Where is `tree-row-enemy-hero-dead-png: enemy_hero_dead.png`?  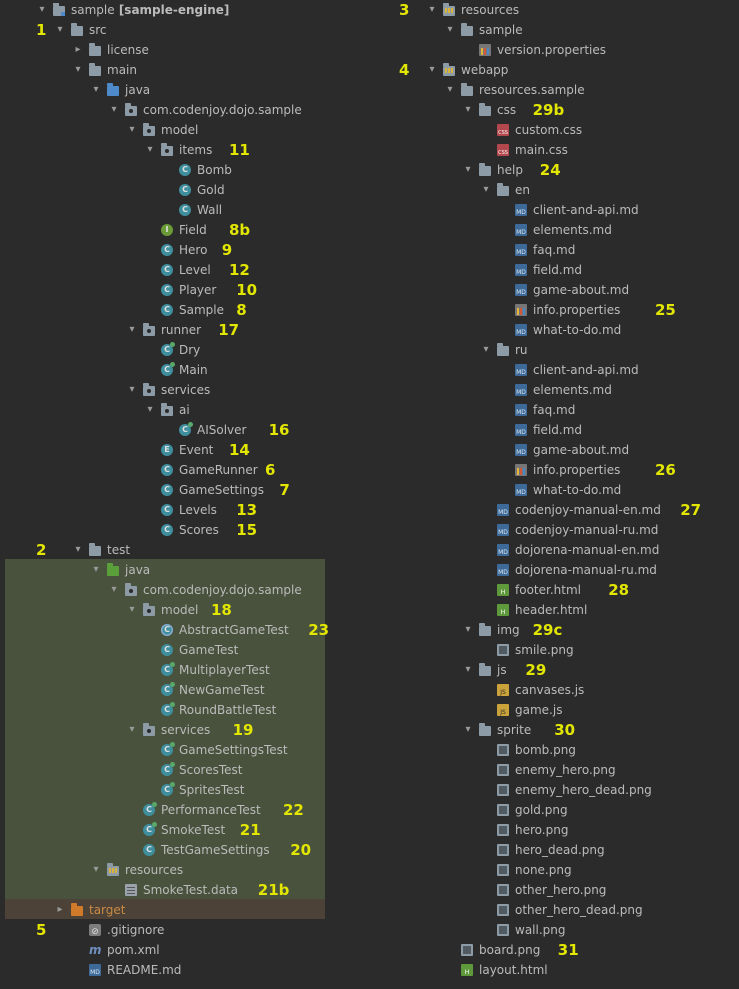
tree-row-enemy-hero-dead-png: enemy_hero_dead.png is located at coordinates (554, 790).